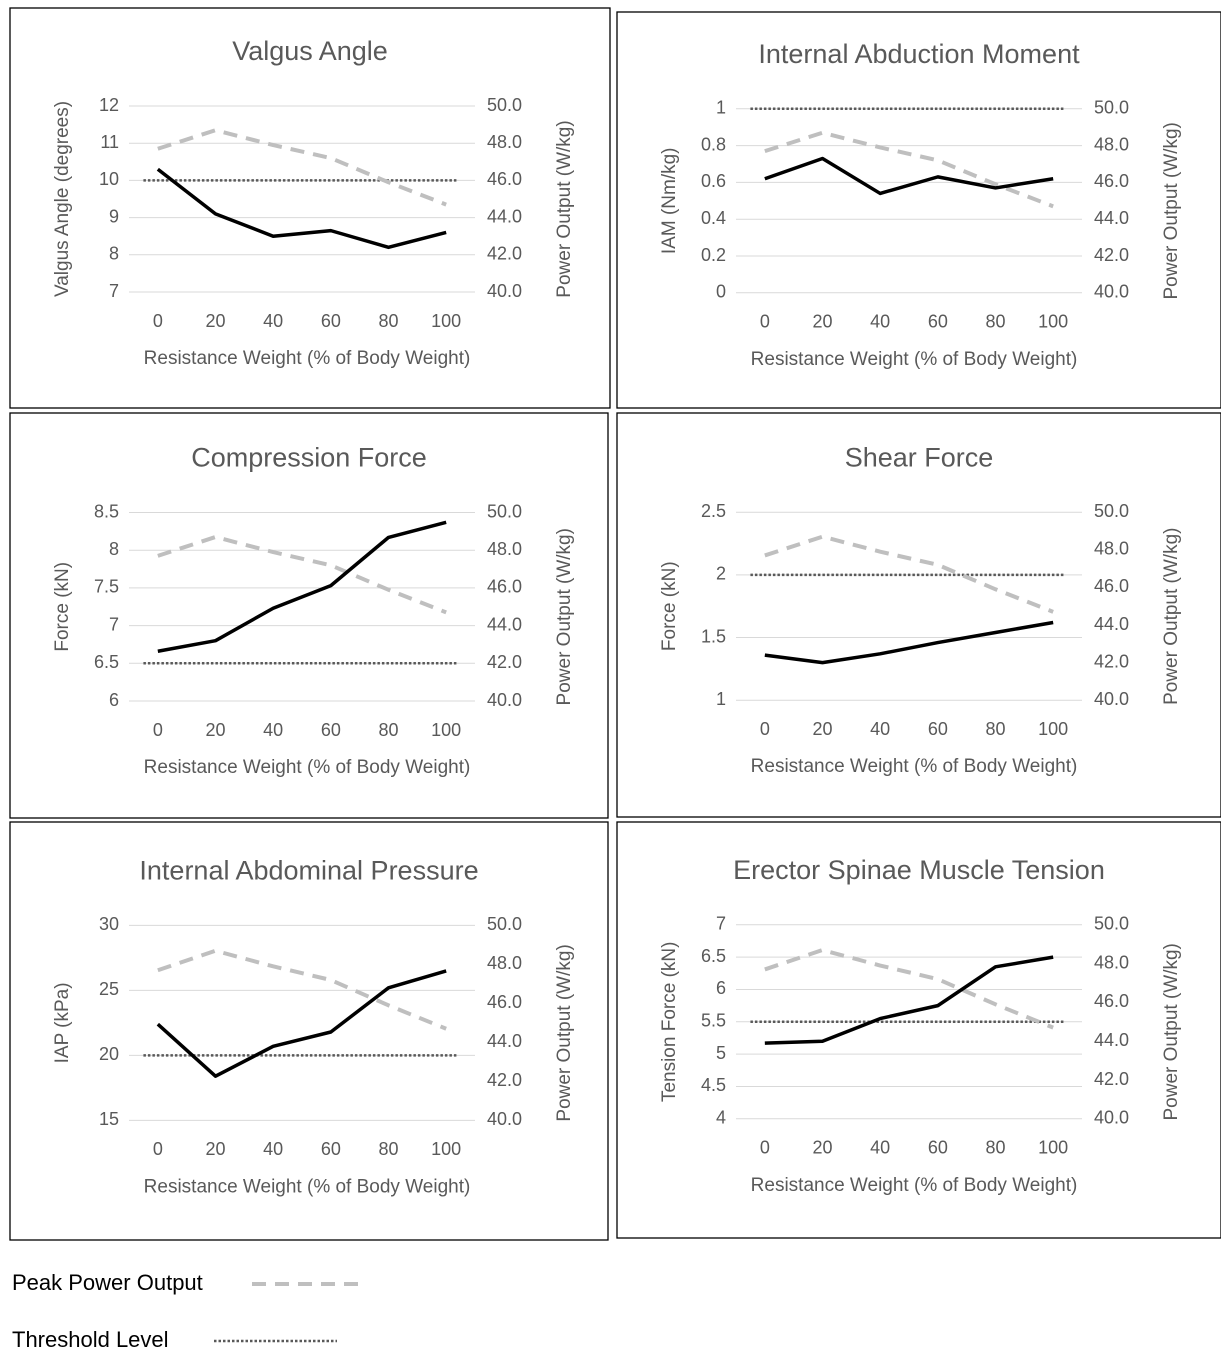 Image resolution: width=1221 pixels, height=1355 pixels. What do you see at coordinates (62, 199) in the screenshot?
I see `y-axis-title: Valgus Angle (degrees)` at bounding box center [62, 199].